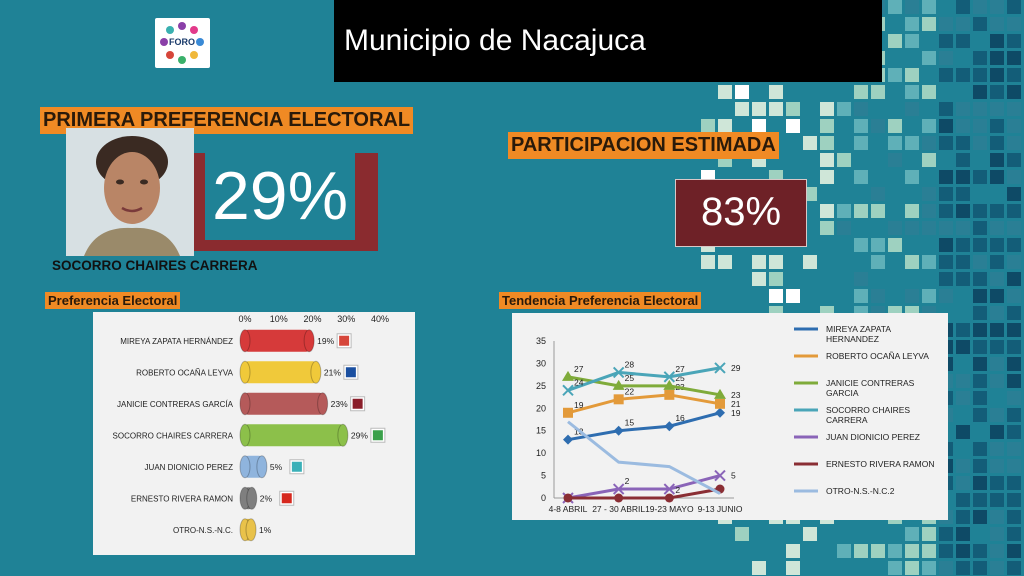 This screenshot has width=1024, height=576. Describe the element at coordinates (276, 467) in the screenshot. I see `bar-value-label: 5%` at that location.